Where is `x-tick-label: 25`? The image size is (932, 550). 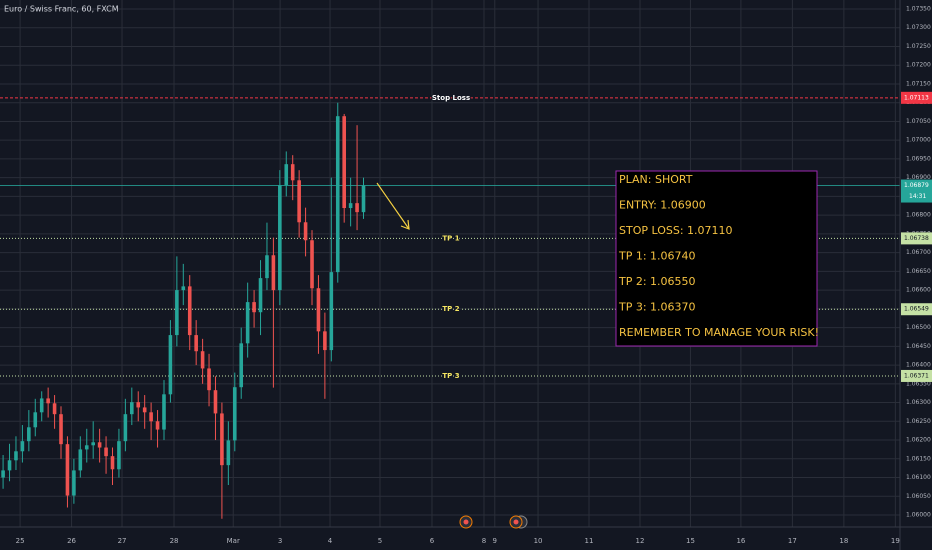
x-tick-label: 25 is located at coordinates (20, 541).